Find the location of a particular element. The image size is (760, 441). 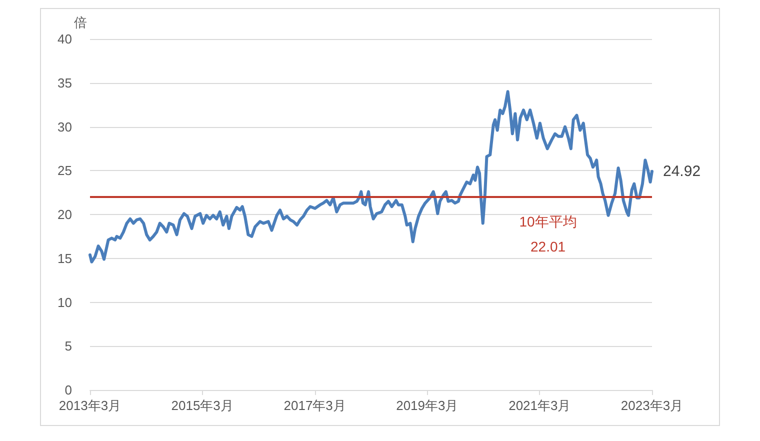

x-tick-label: 2017年3月 is located at coordinates (315, 405).